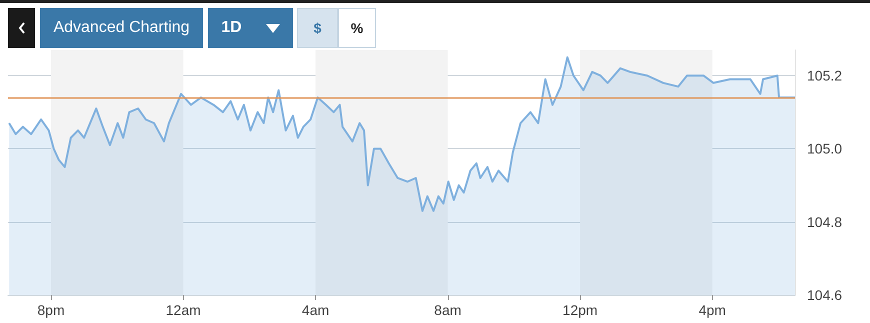 The height and width of the screenshot is (323, 870). What do you see at coordinates (580, 310) in the screenshot?
I see `x-tick-label: 12pm` at bounding box center [580, 310].